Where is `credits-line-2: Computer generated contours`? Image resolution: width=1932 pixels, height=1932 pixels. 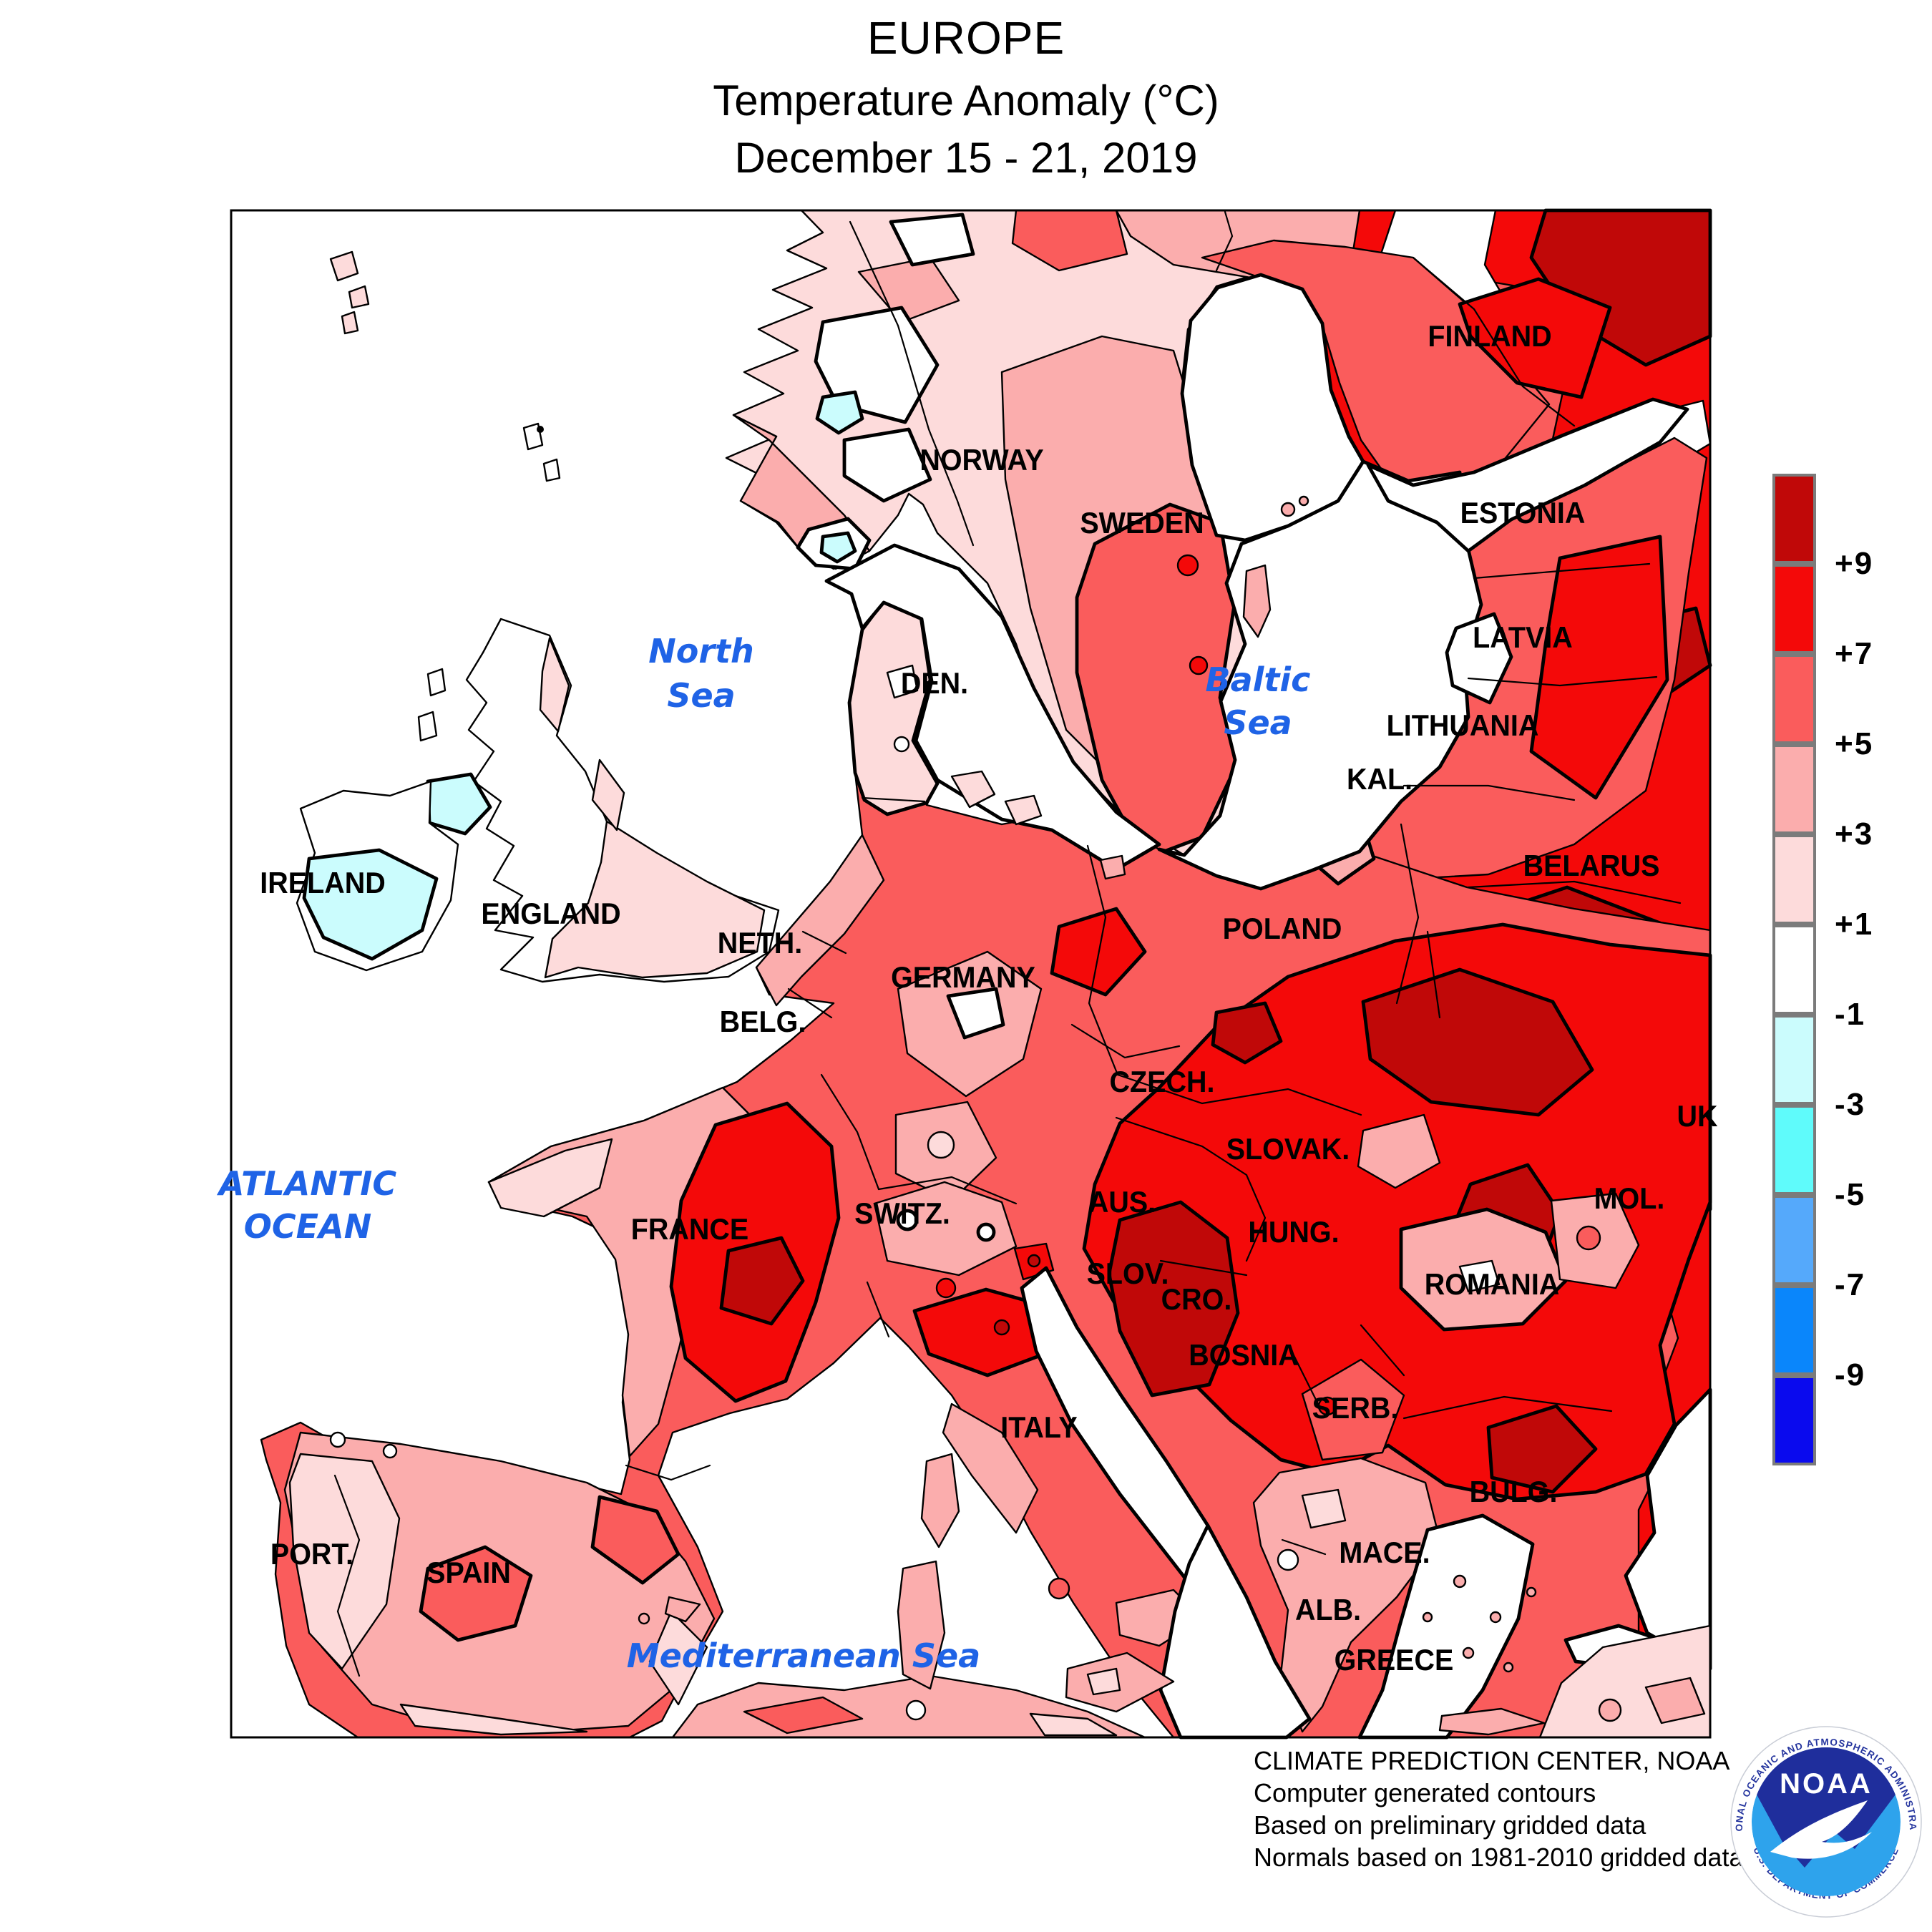 credits-line-2: Computer generated contours is located at coordinates (1425, 1792).